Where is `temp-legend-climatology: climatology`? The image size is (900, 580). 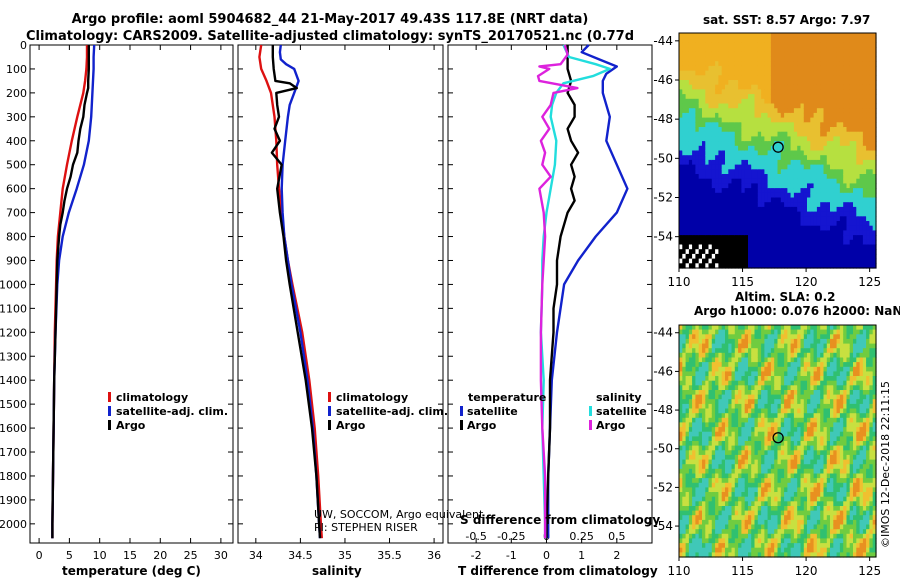
temp-legend-climatology: climatology is located at coordinates (152, 397).